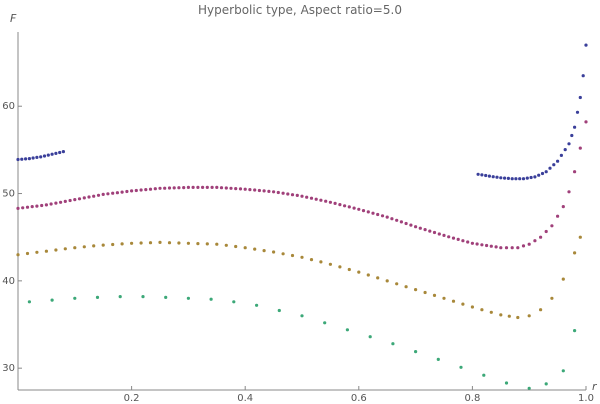 The width and height of the screenshot is (600, 404). Describe the element at coordinates (586, 398) in the screenshot. I see `x-tick-label: 1.0` at that location.